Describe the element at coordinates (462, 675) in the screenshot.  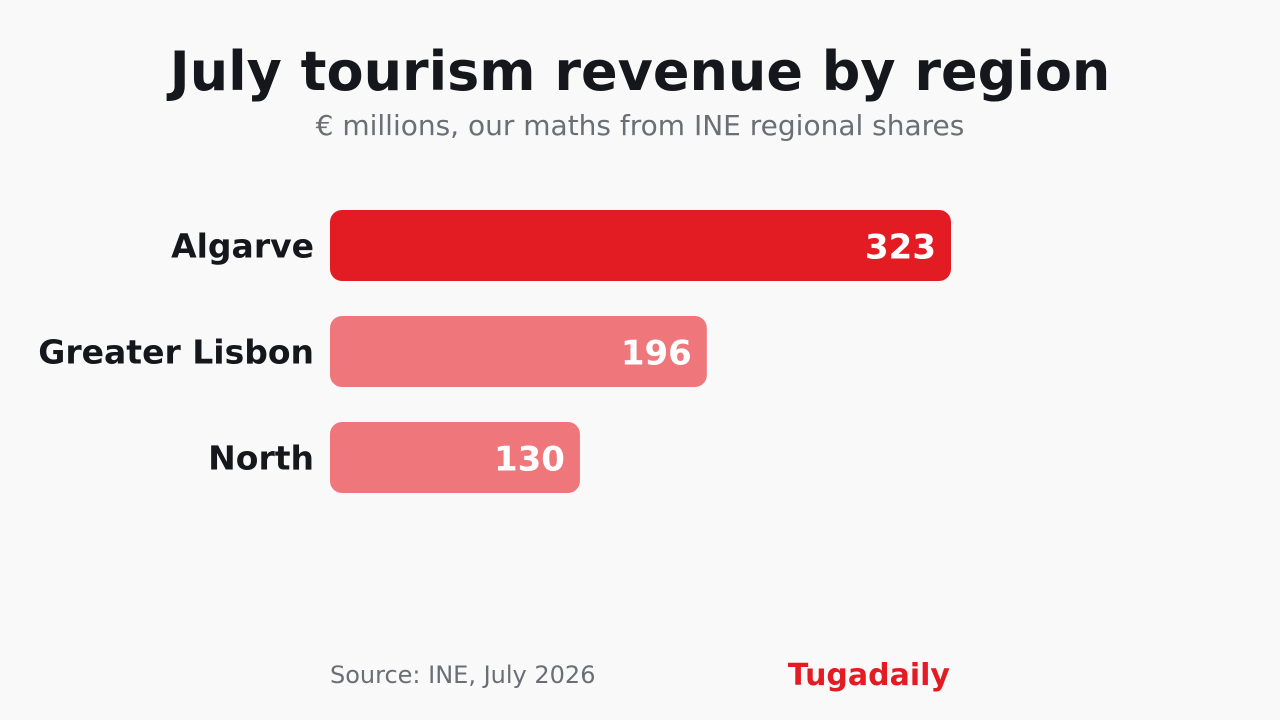
I see `source-note: Source: INE, July 2026` at that location.